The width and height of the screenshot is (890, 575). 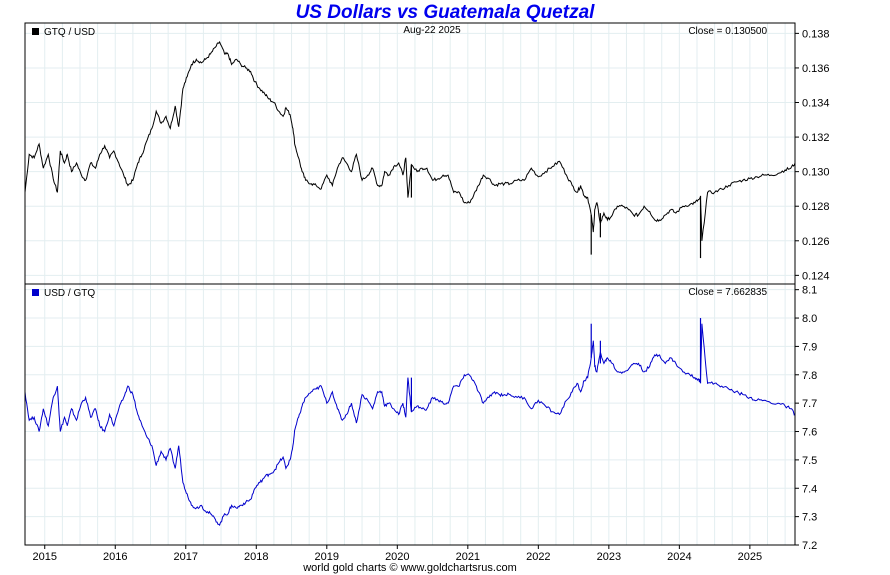 What do you see at coordinates (809, 376) in the screenshot?
I see `y-tick-label: 7.8` at bounding box center [809, 376].